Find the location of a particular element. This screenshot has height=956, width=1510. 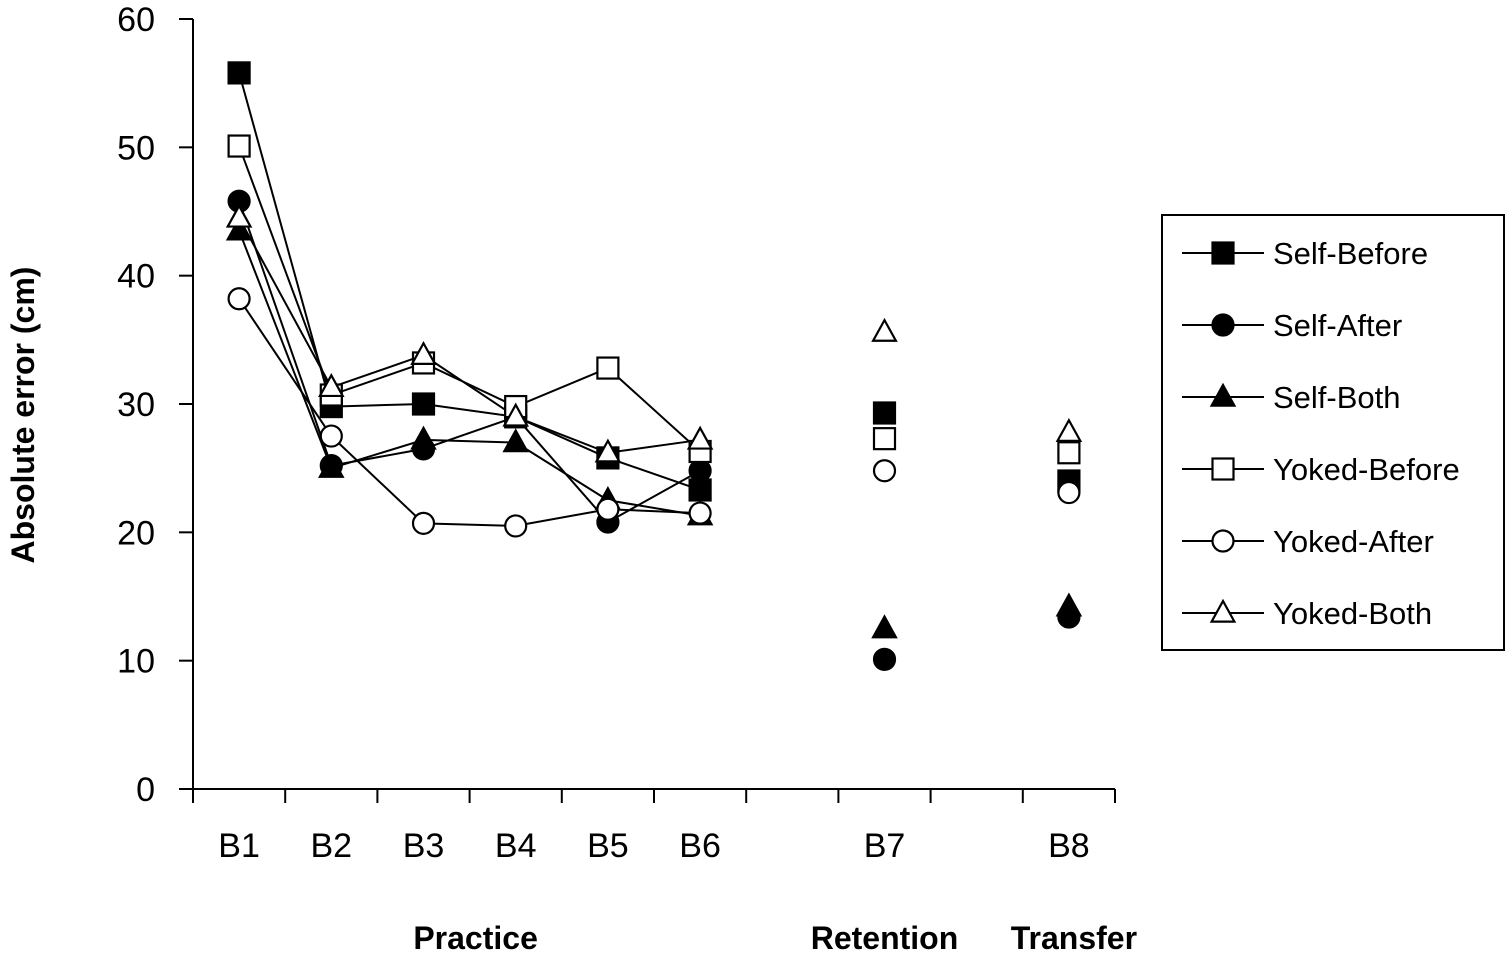

series-line-self-both is located at coordinates (469, 373).